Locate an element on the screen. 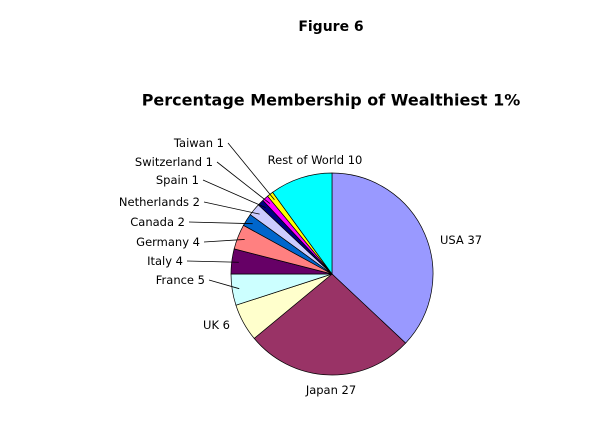  slice-label: Italy 4 is located at coordinates (165, 261).